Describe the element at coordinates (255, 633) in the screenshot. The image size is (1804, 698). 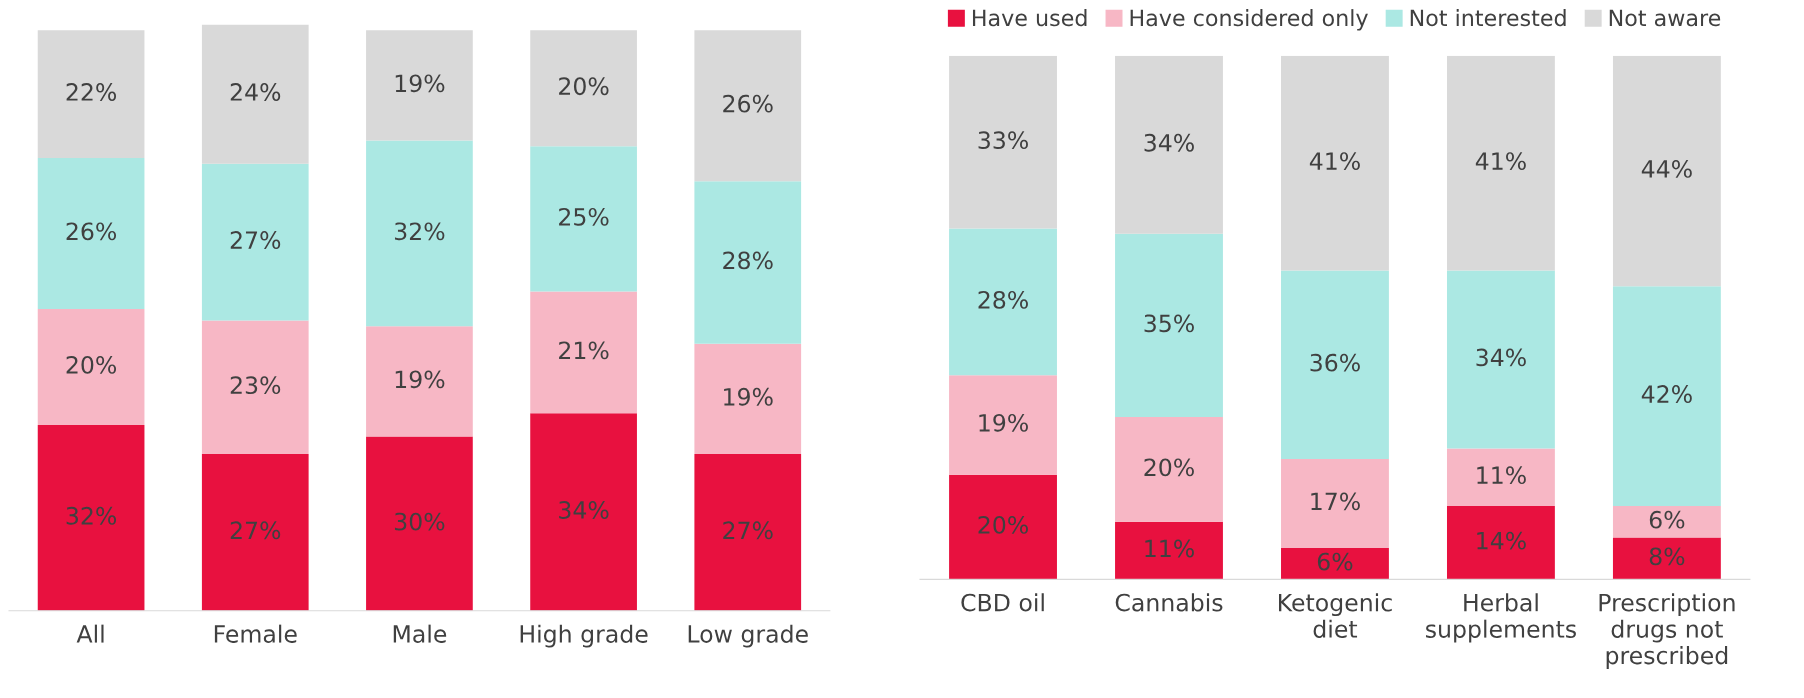
I see `x-tick-label: Female` at that location.